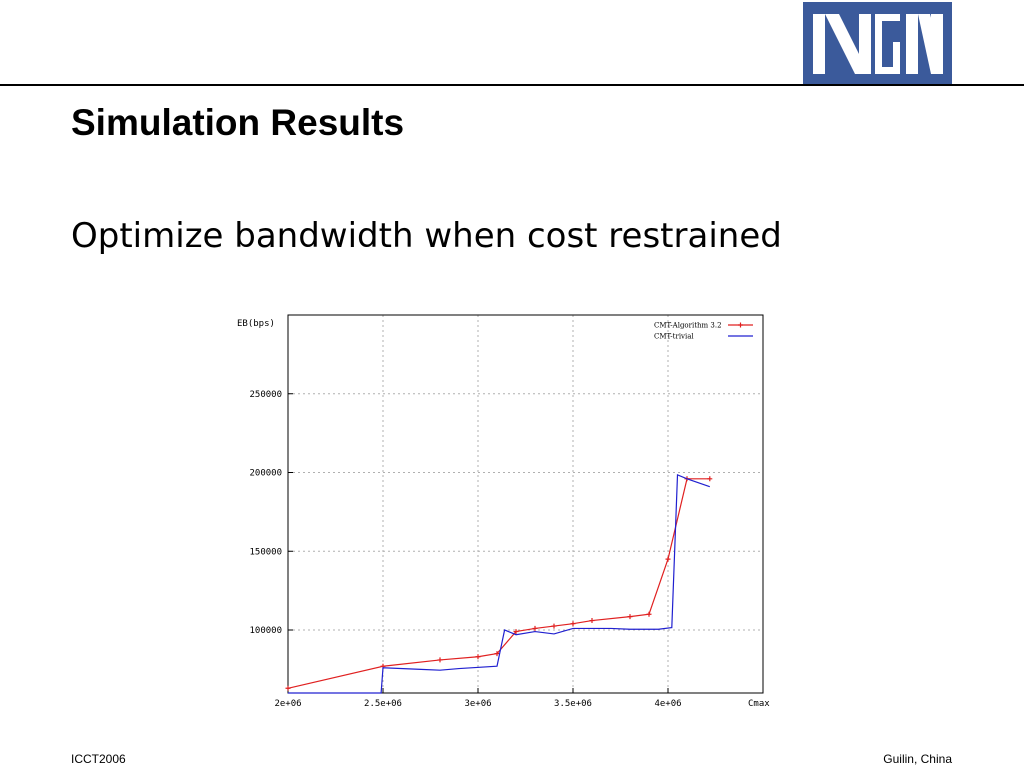 This screenshot has width=1024, height=768. Describe the element at coordinates (740, 325) in the screenshot. I see `legend-marker` at that location.